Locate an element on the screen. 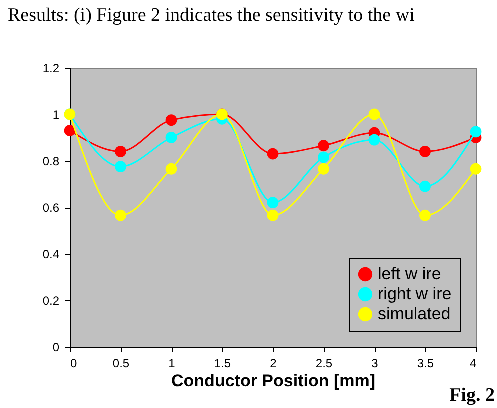 The height and width of the screenshot is (408, 497). x-tick-label: 1.5 is located at coordinates (223, 363).